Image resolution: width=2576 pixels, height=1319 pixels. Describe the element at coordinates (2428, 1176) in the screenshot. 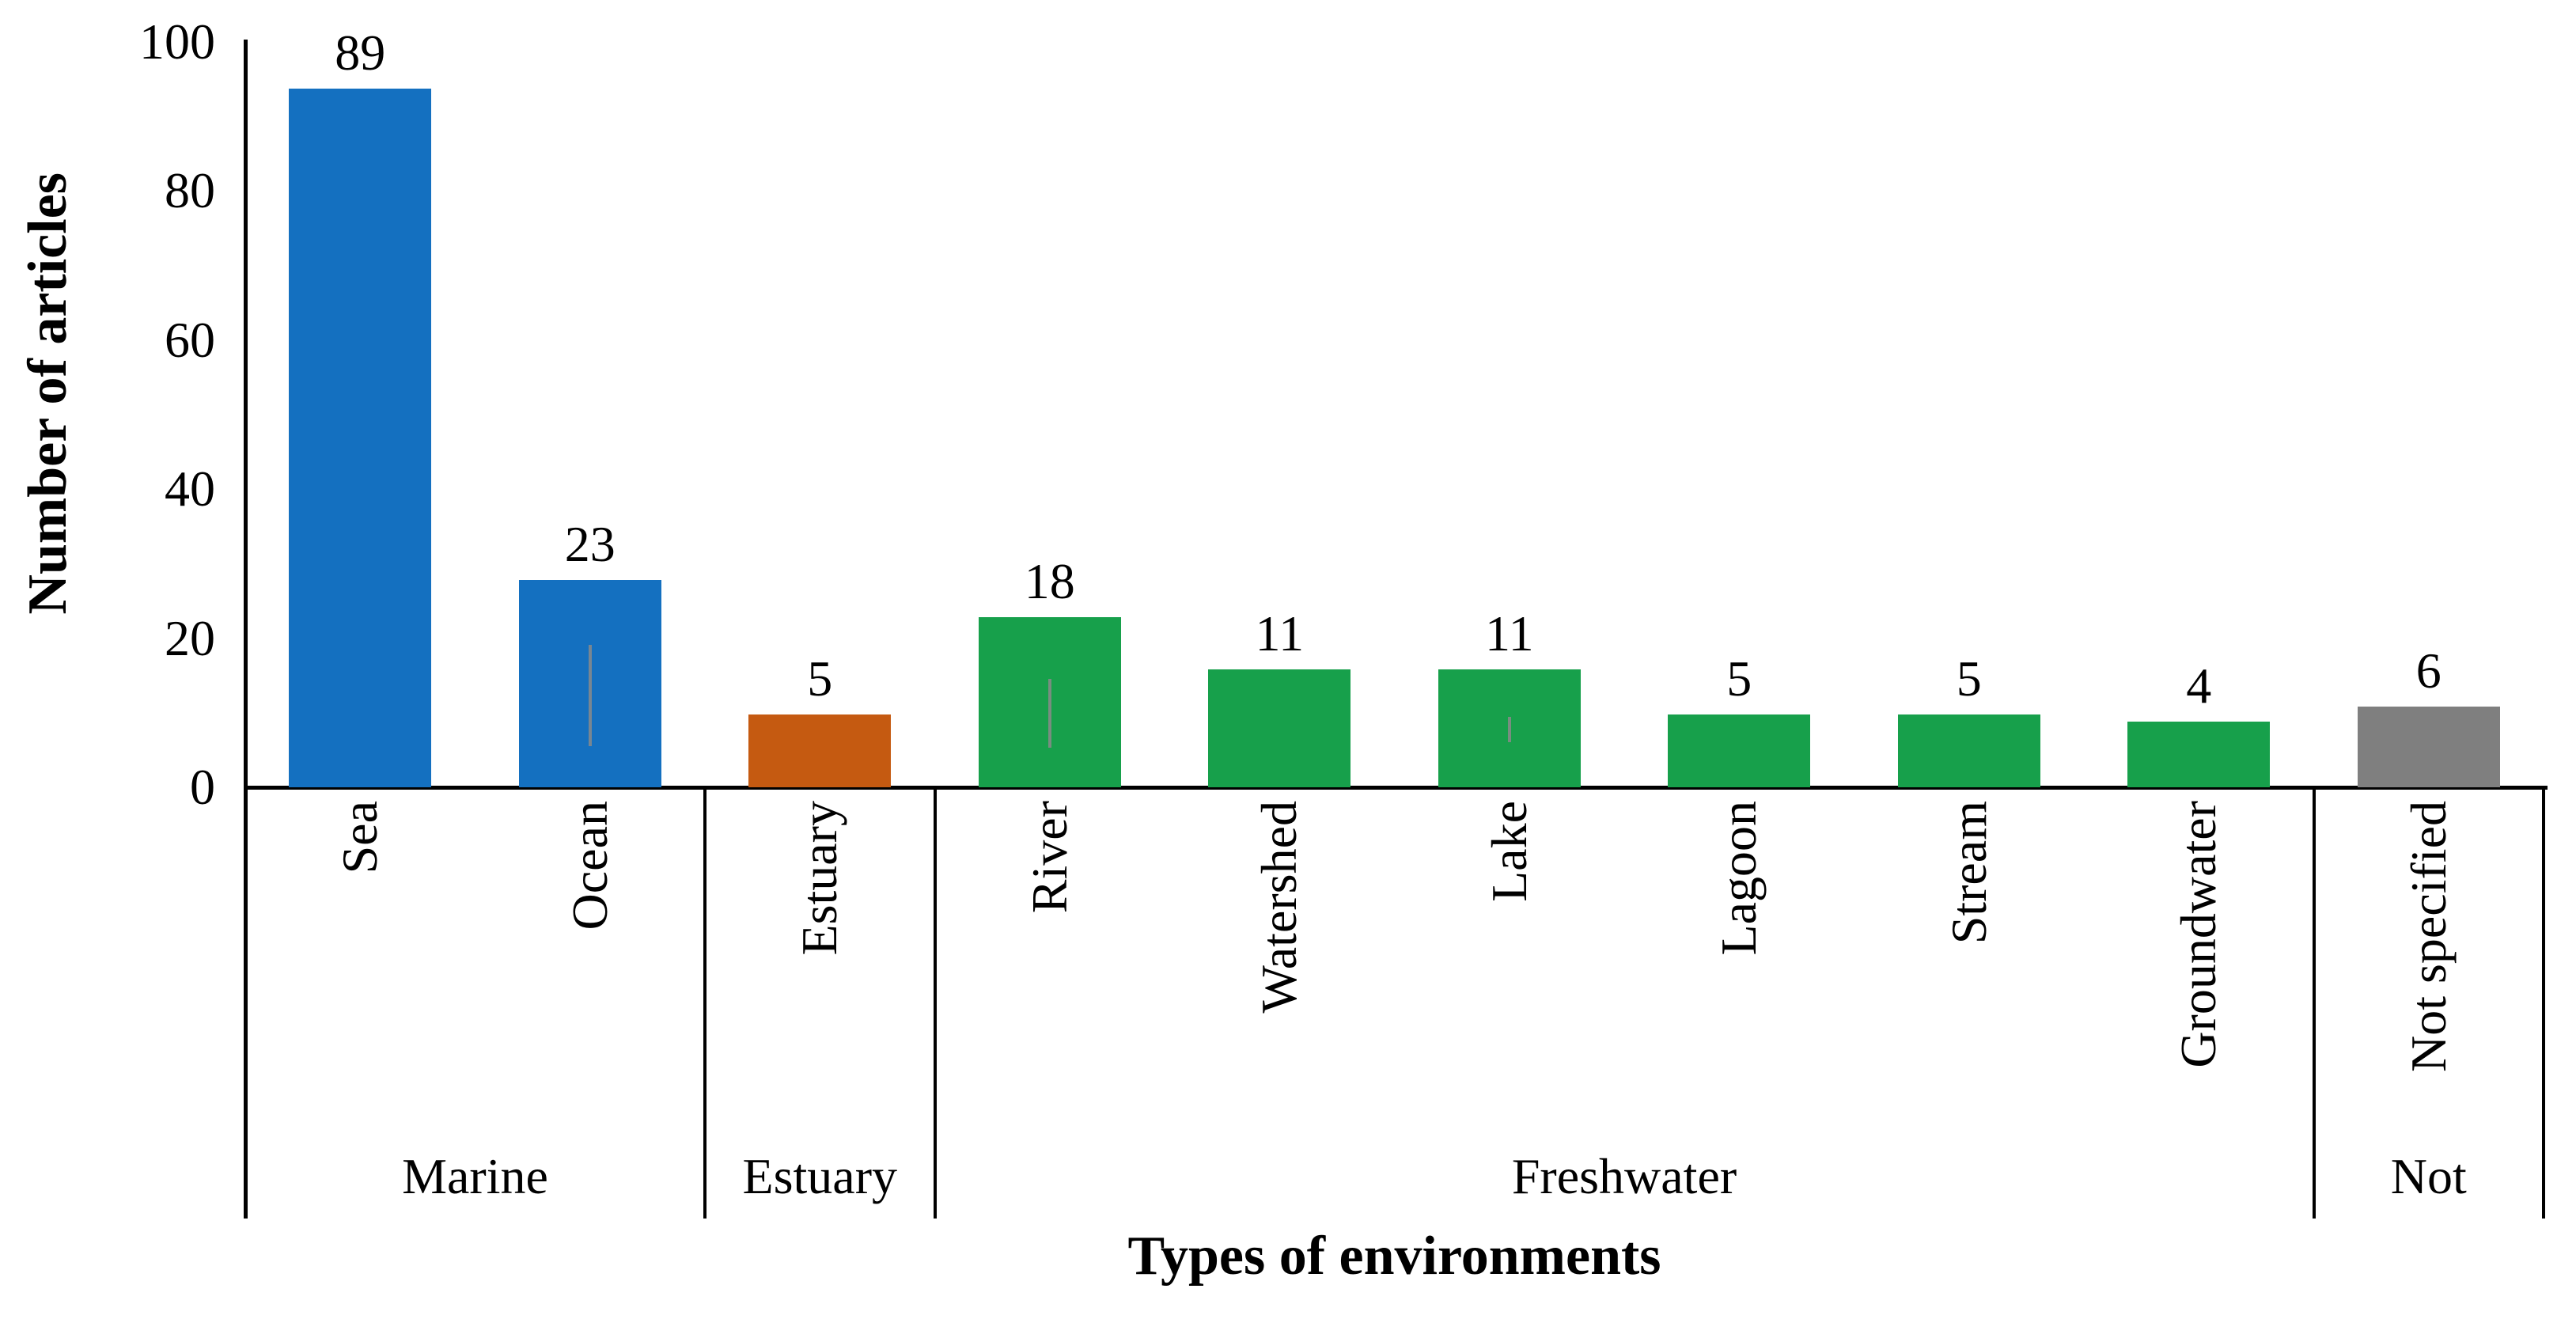

I see `group-label-not: Not` at that location.